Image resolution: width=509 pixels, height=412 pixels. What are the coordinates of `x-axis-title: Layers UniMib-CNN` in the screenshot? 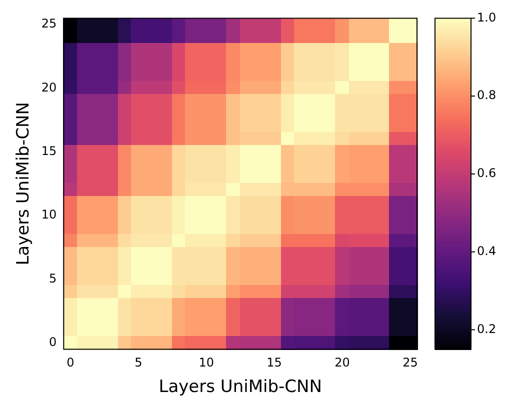 It's located at (240, 387).